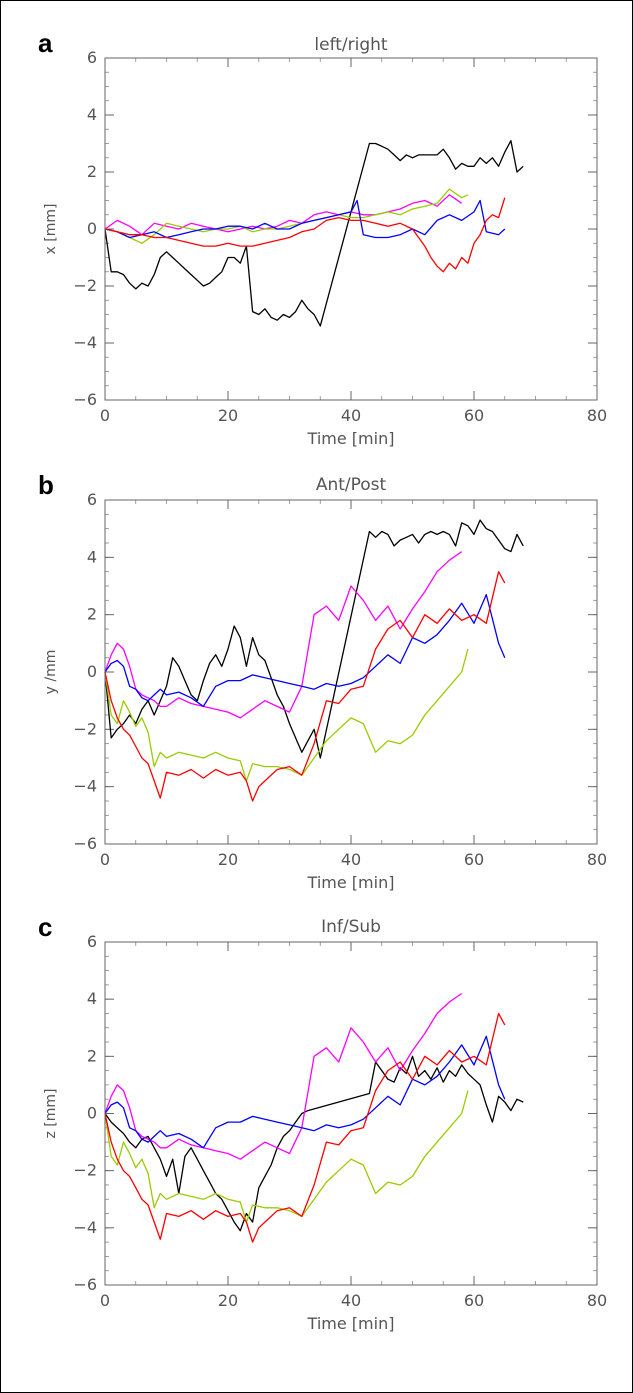 Image resolution: width=633 pixels, height=1393 pixels. What do you see at coordinates (351, 927) in the screenshot?
I see `chart-title: Inf/Sub` at bounding box center [351, 927].